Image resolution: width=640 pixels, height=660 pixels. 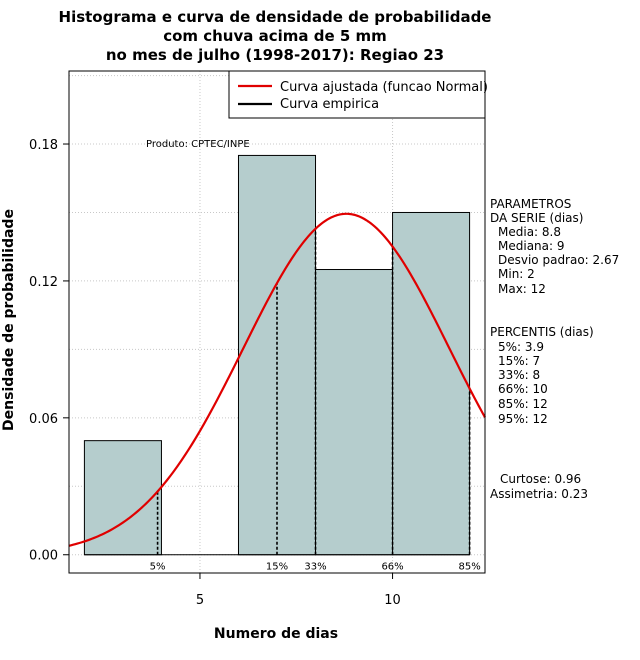 What do you see at coordinates (198, 144) in the screenshot?
I see `product-note: Produto: CPTEC/INPE` at bounding box center [198, 144].